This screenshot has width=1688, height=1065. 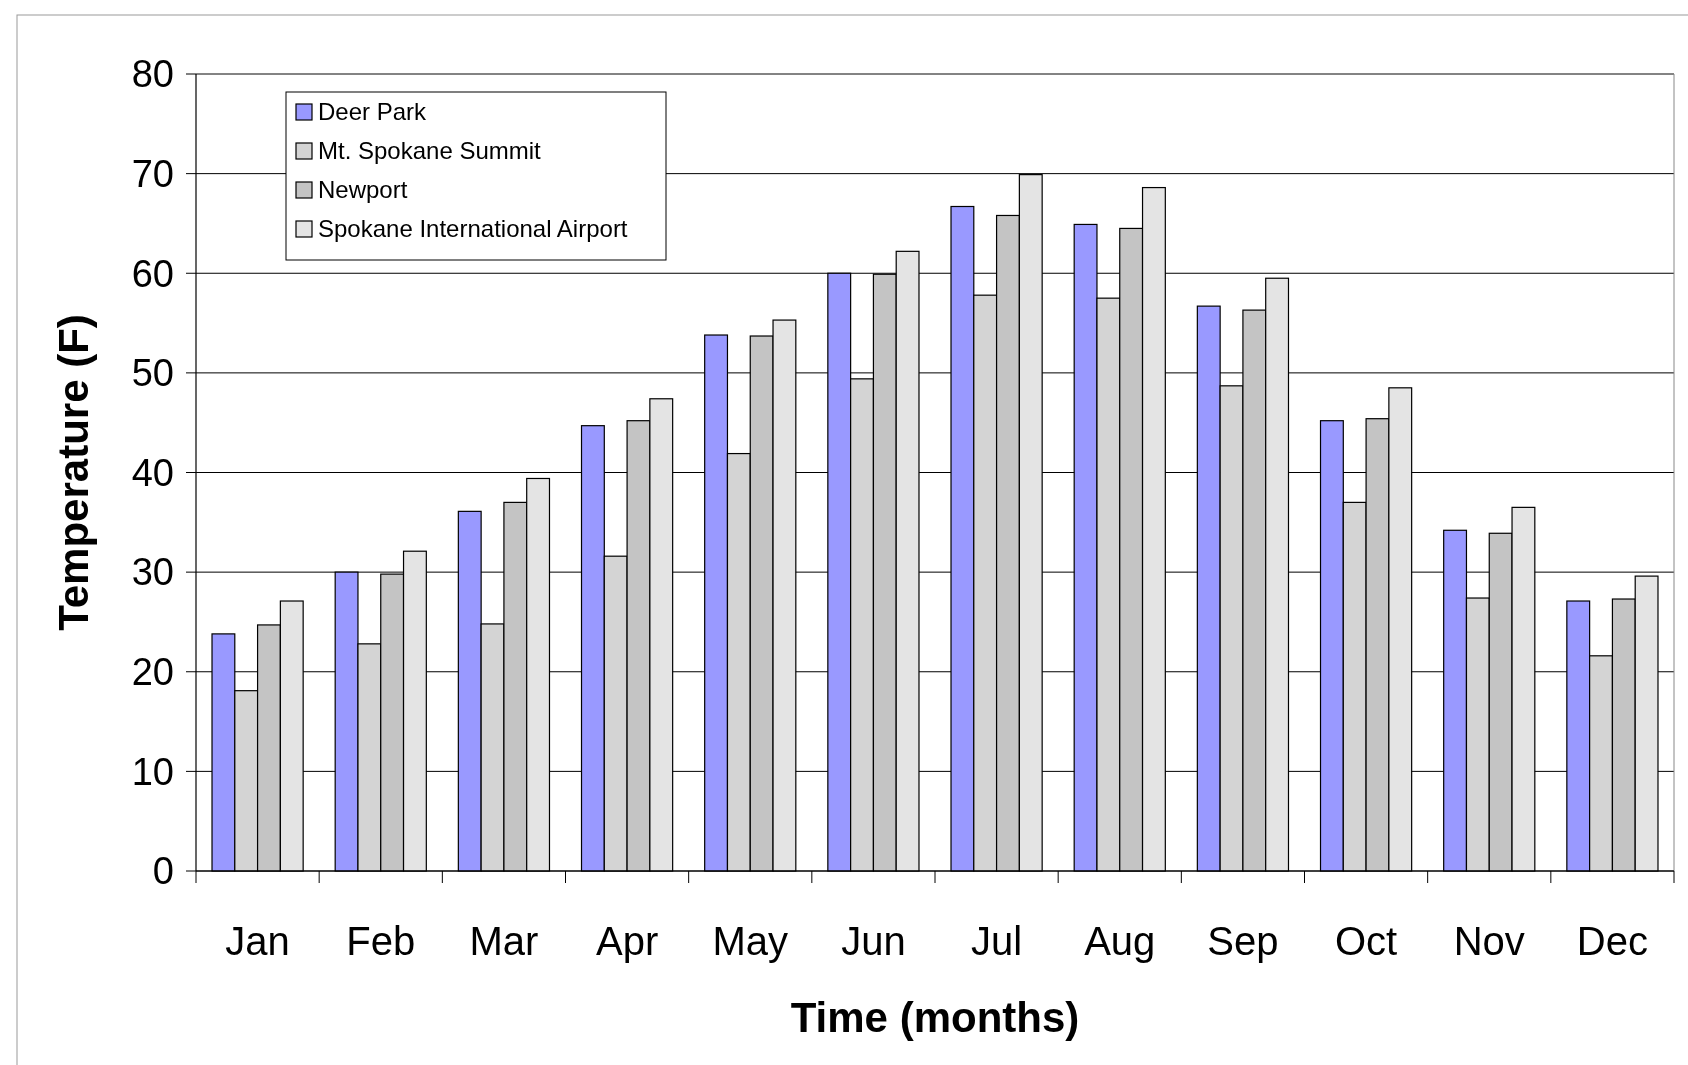 I want to click on x-tick-label: Jun, so click(x=873, y=941).